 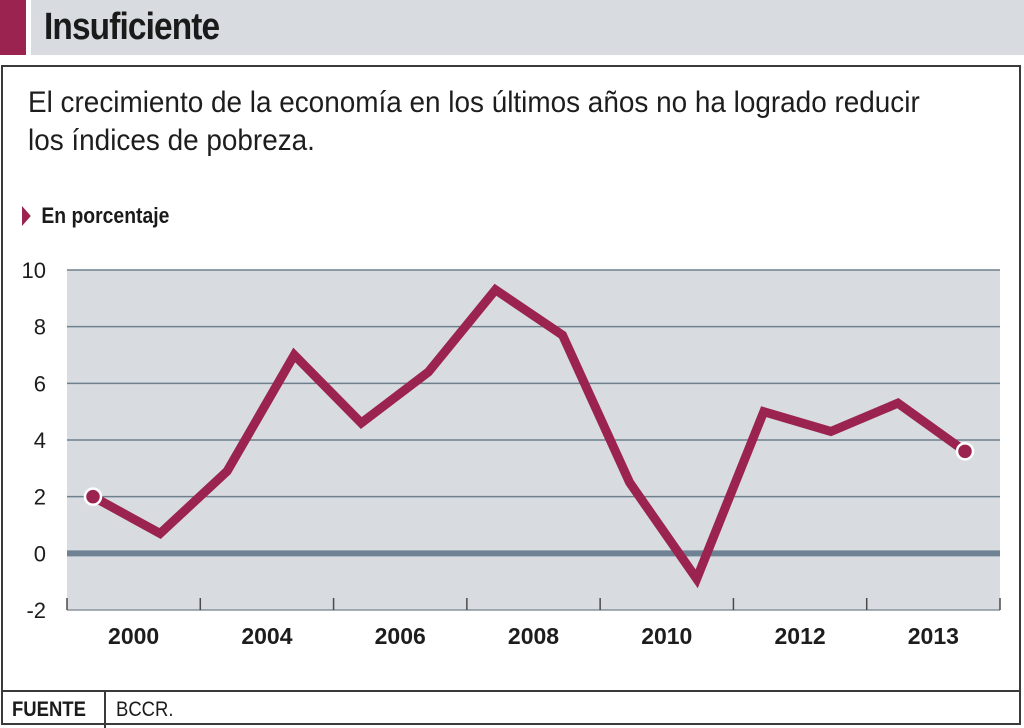 What do you see at coordinates (40, 553) in the screenshot?
I see `y-tick-label: 0` at bounding box center [40, 553].